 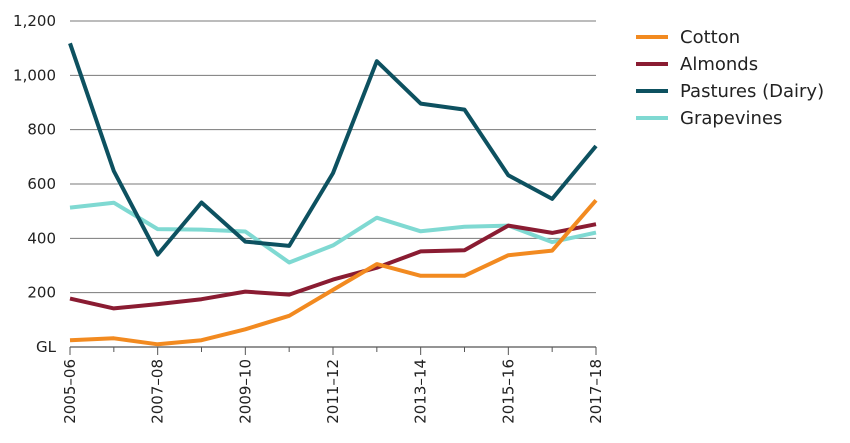 I want to click on y-tick-label: 800, so click(x=41, y=130).